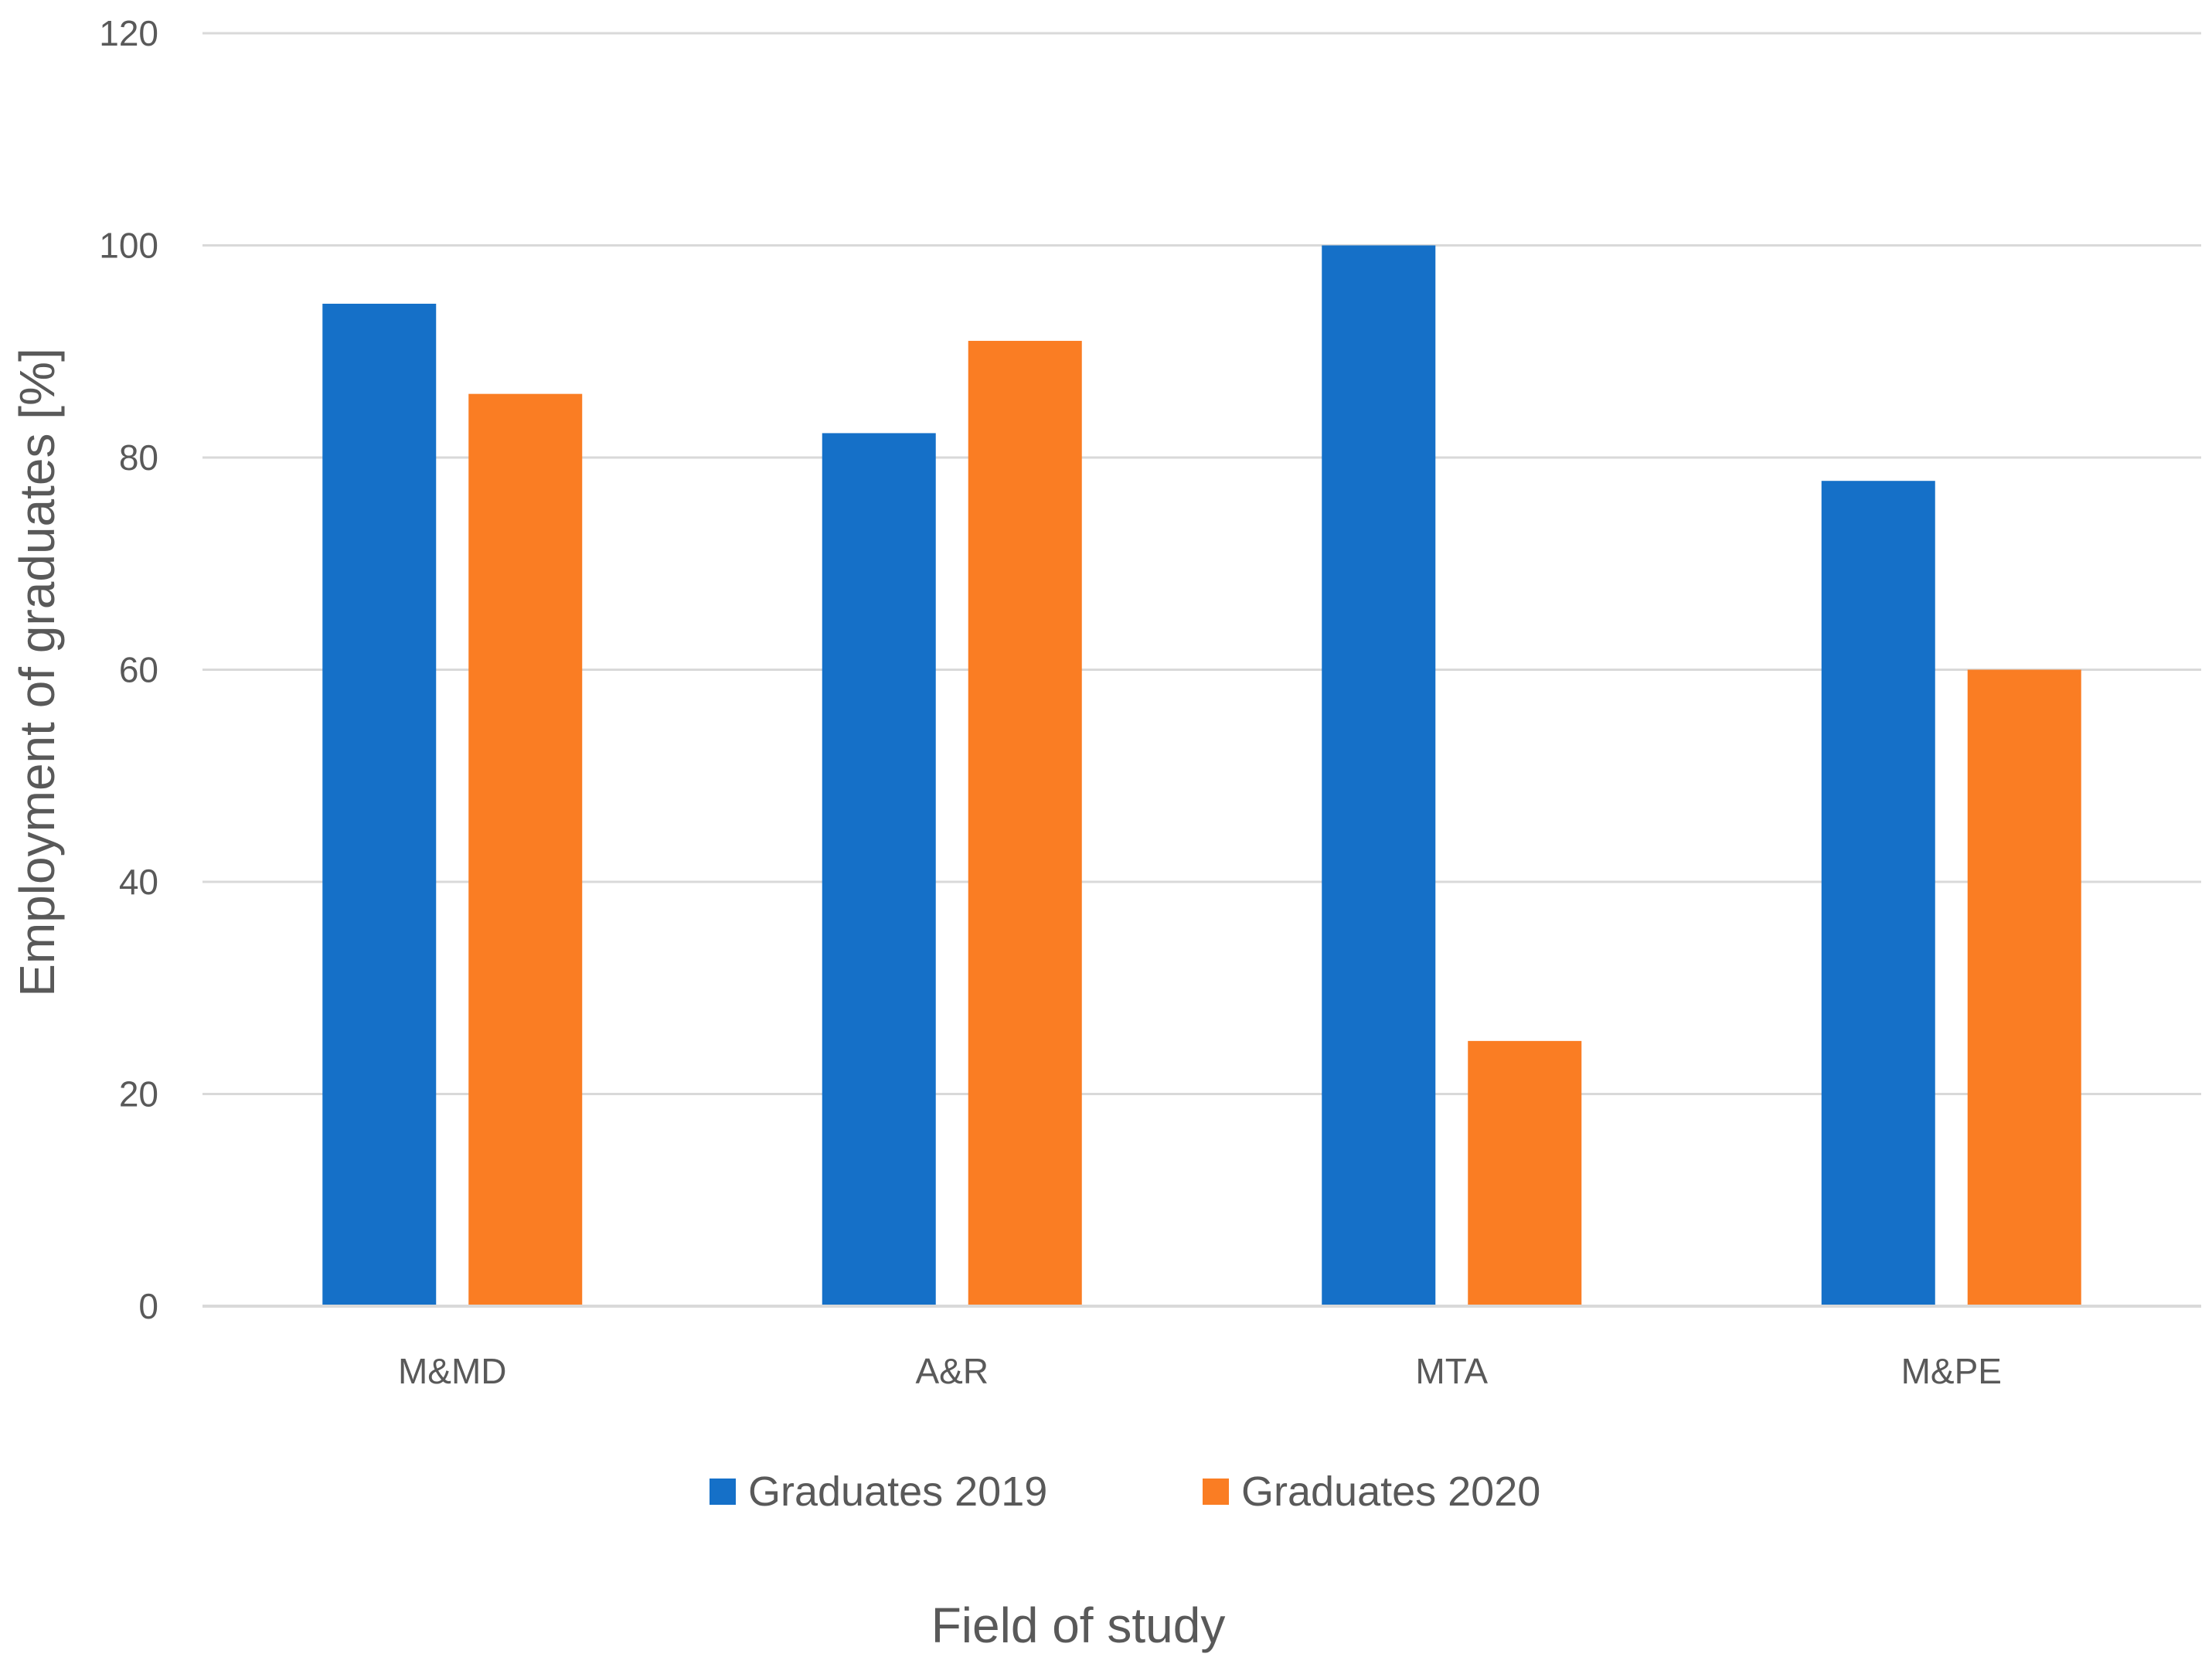  What do you see at coordinates (138, 457) in the screenshot?
I see `y-tick-label: 80` at bounding box center [138, 457].